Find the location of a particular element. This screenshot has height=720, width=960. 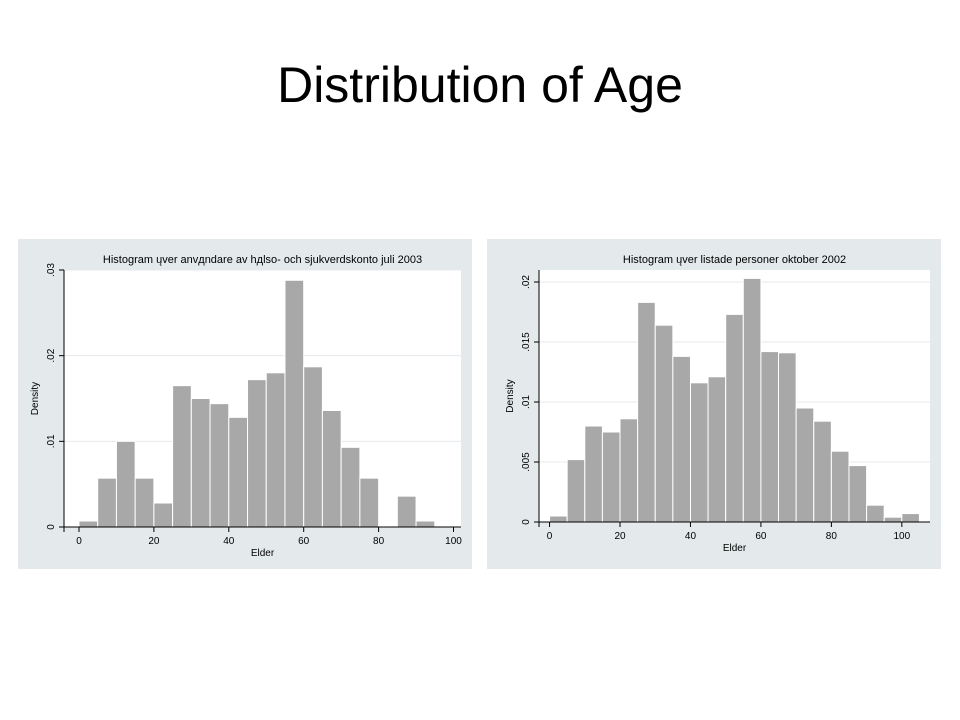

y-tick-label: .005 is located at coordinates (526, 462).